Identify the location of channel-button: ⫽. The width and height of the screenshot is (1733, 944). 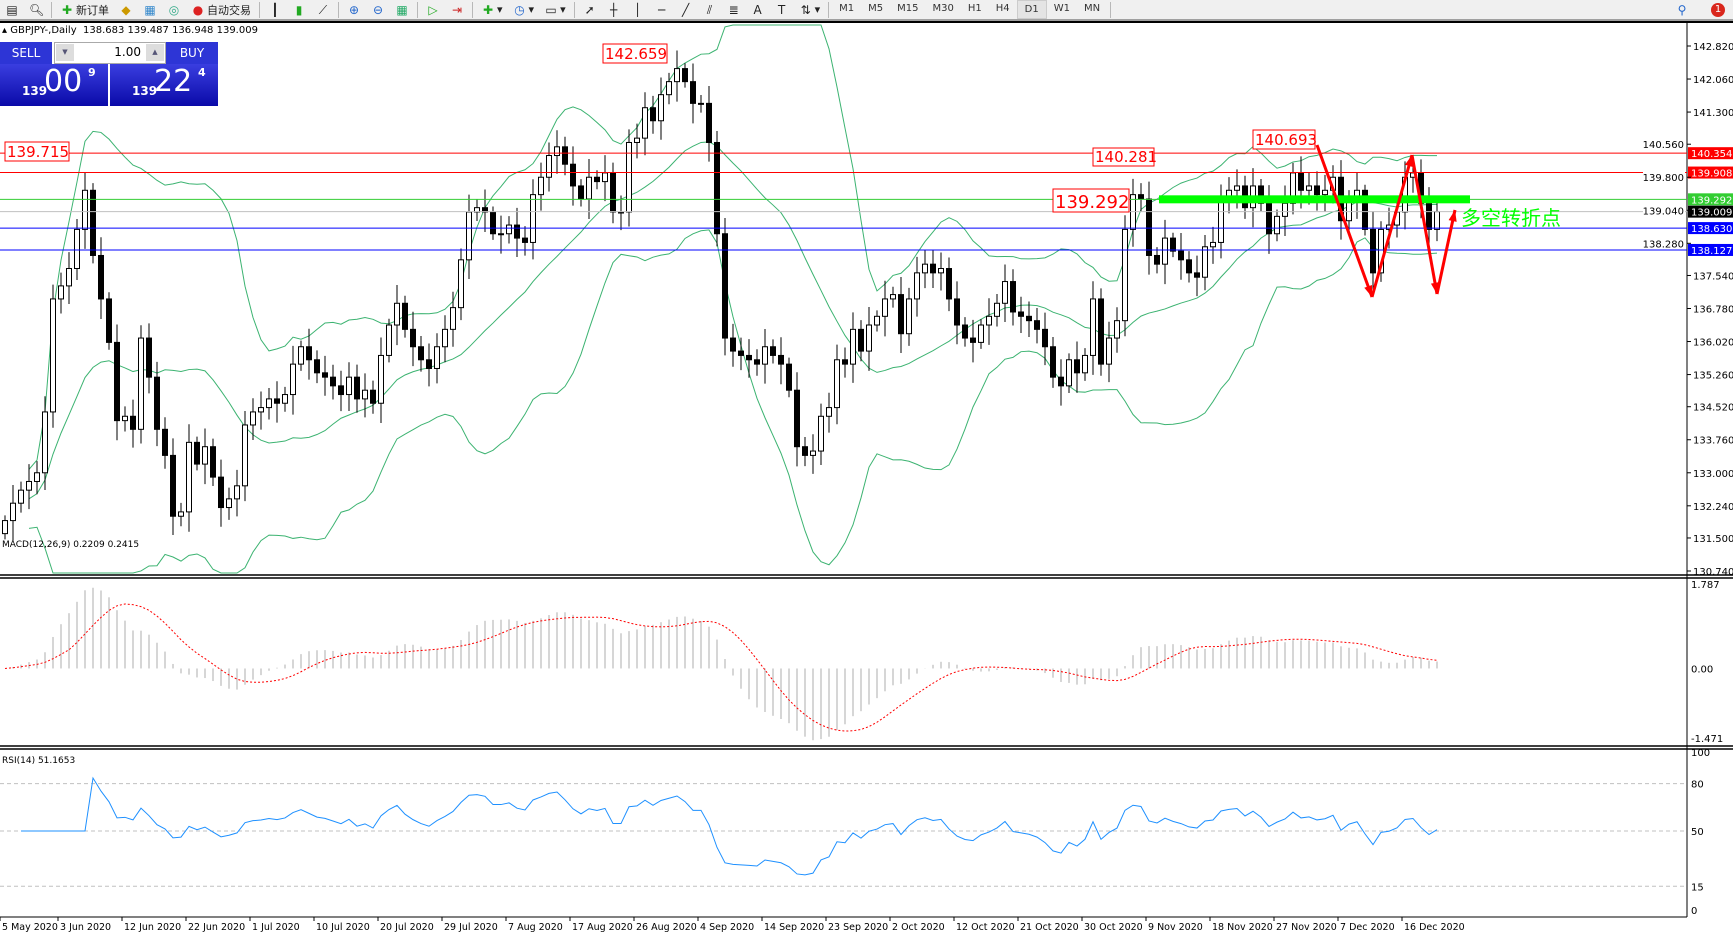
(710, 9).